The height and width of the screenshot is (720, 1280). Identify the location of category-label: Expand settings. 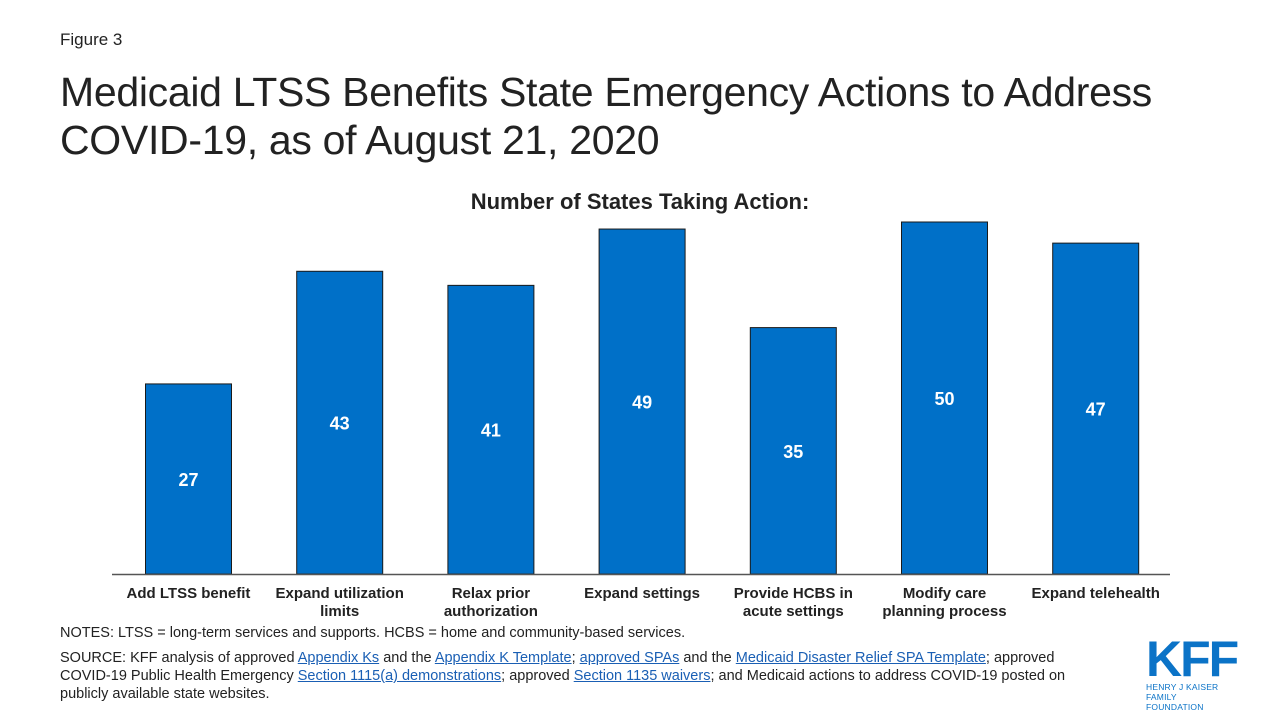
(642, 593).